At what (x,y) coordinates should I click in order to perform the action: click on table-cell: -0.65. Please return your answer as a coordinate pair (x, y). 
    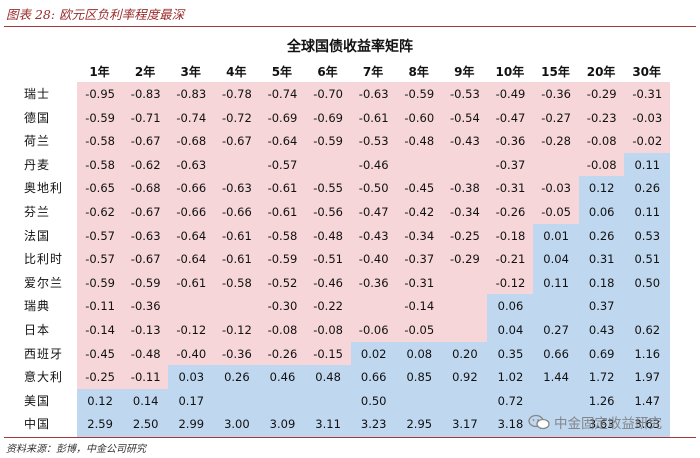
    Looking at the image, I should click on (100, 188).